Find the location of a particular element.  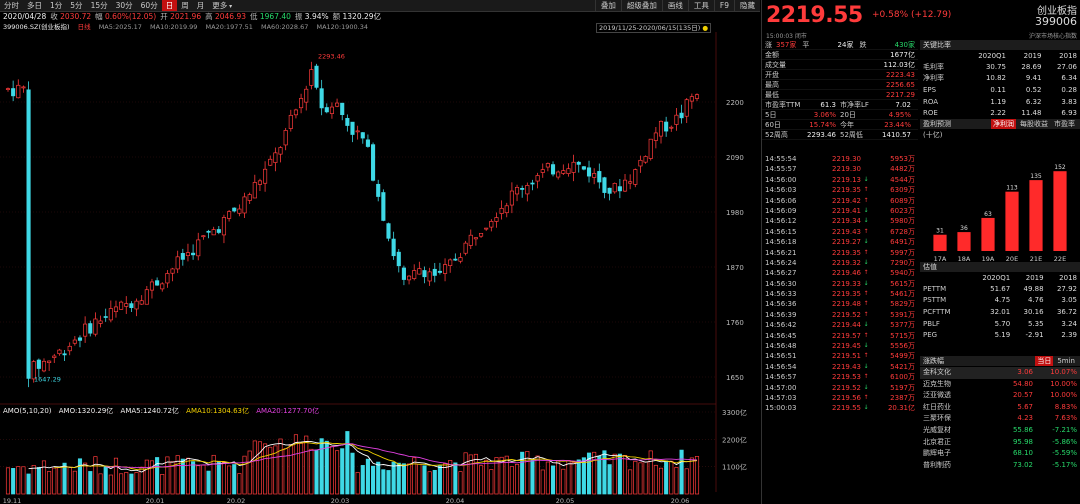

column-header: 2018 is located at coordinates (1068, 55).